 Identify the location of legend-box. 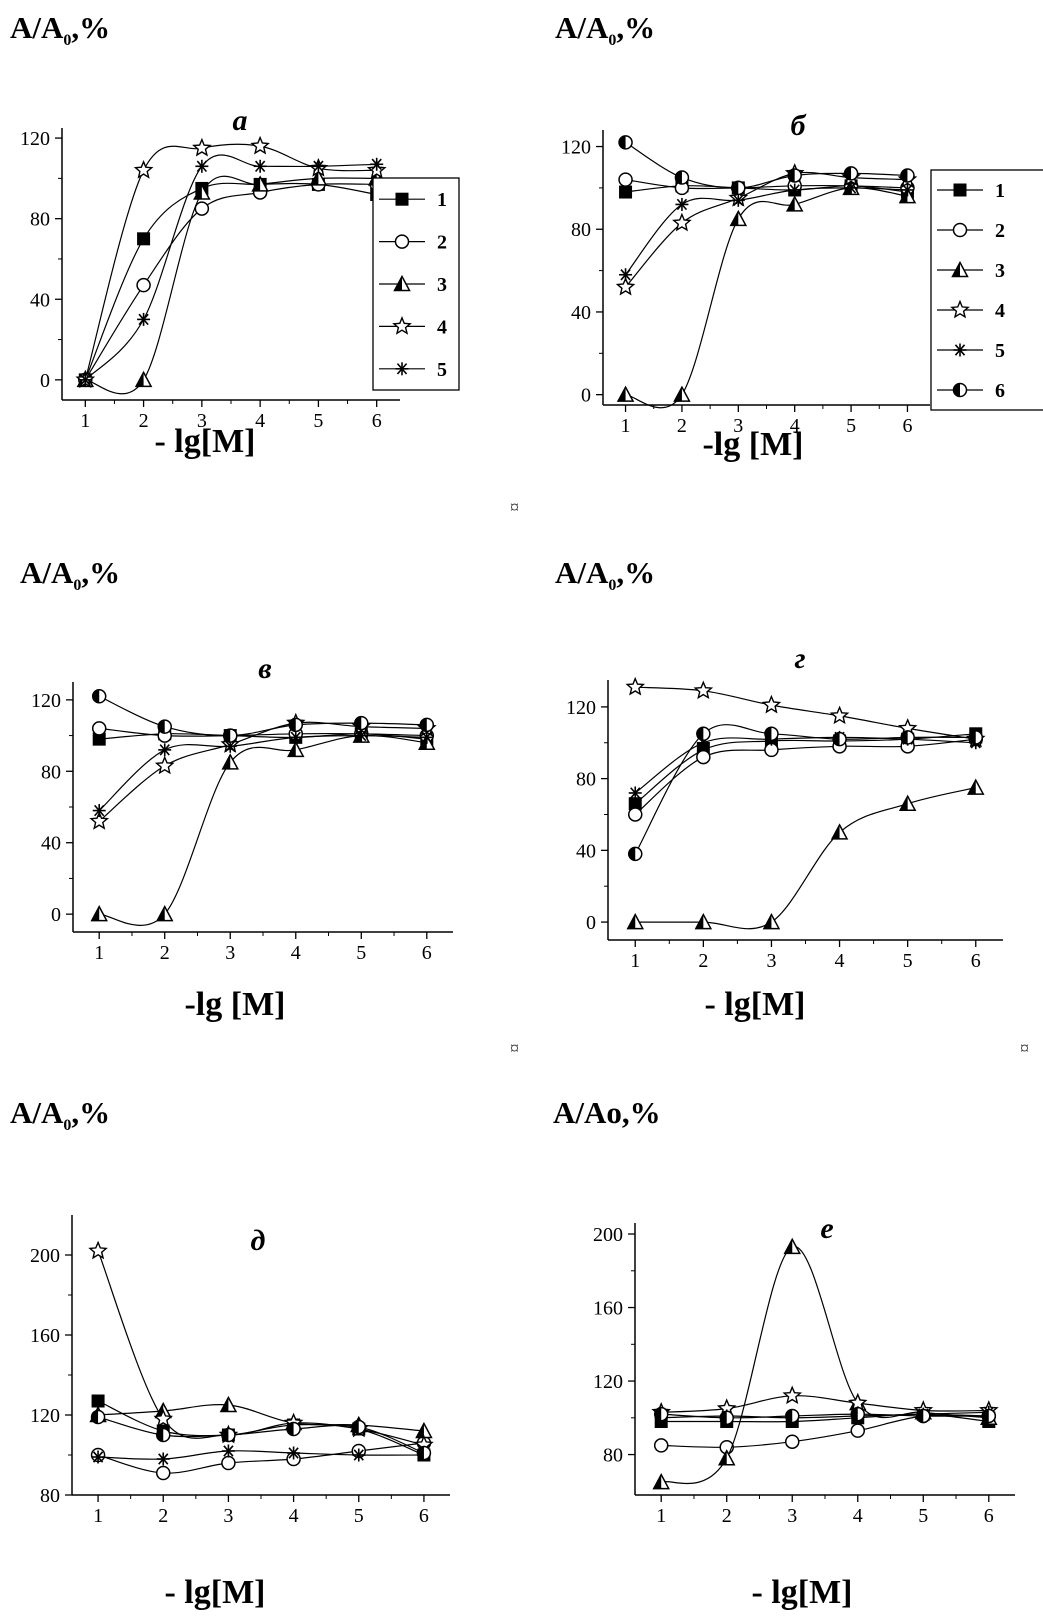
(986, 290).